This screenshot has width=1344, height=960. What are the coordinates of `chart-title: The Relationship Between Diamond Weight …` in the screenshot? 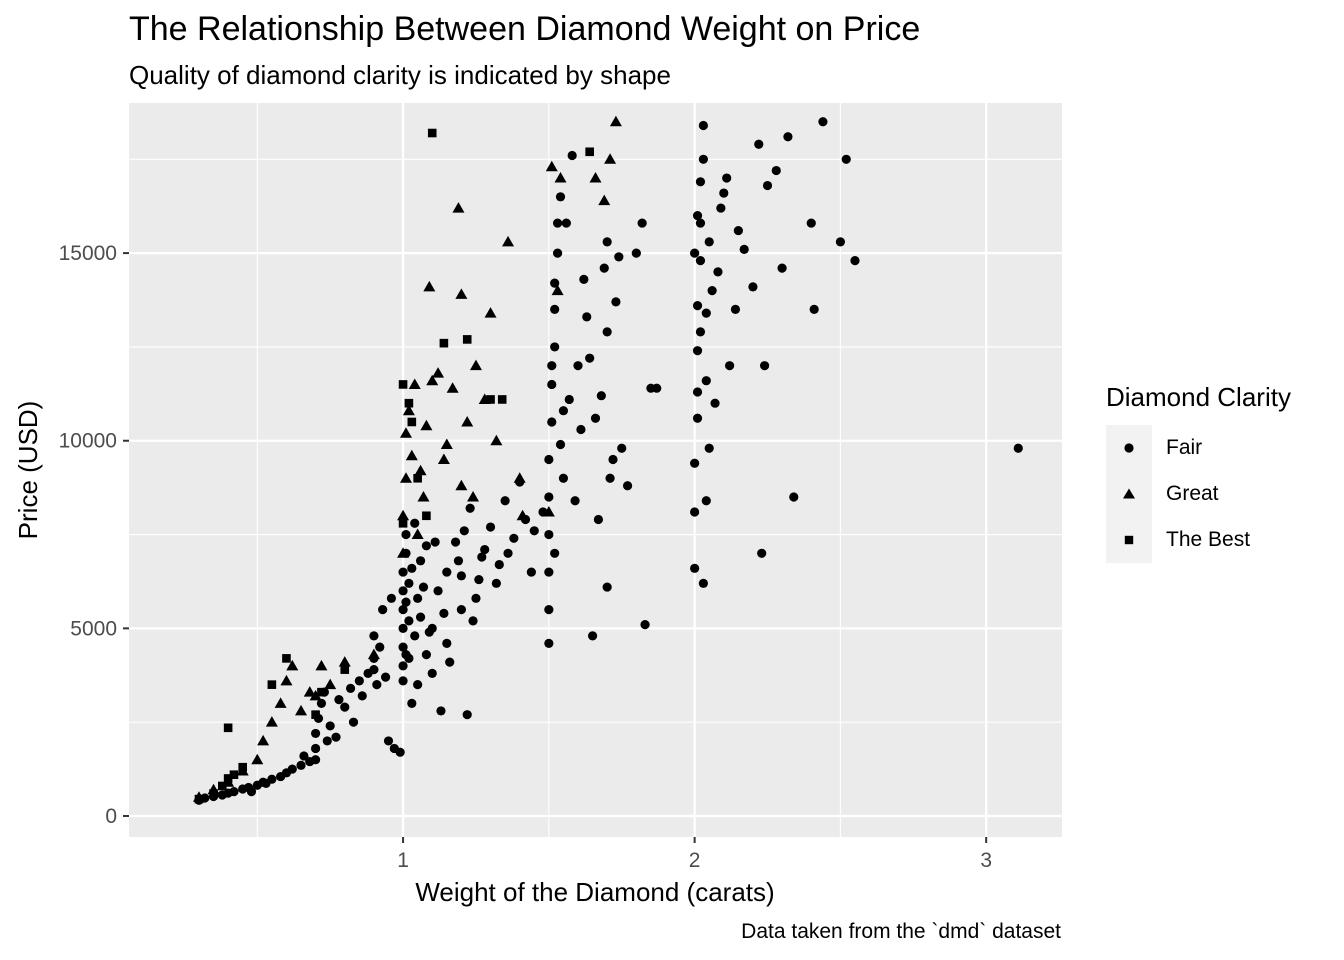 It's located at (525, 29).